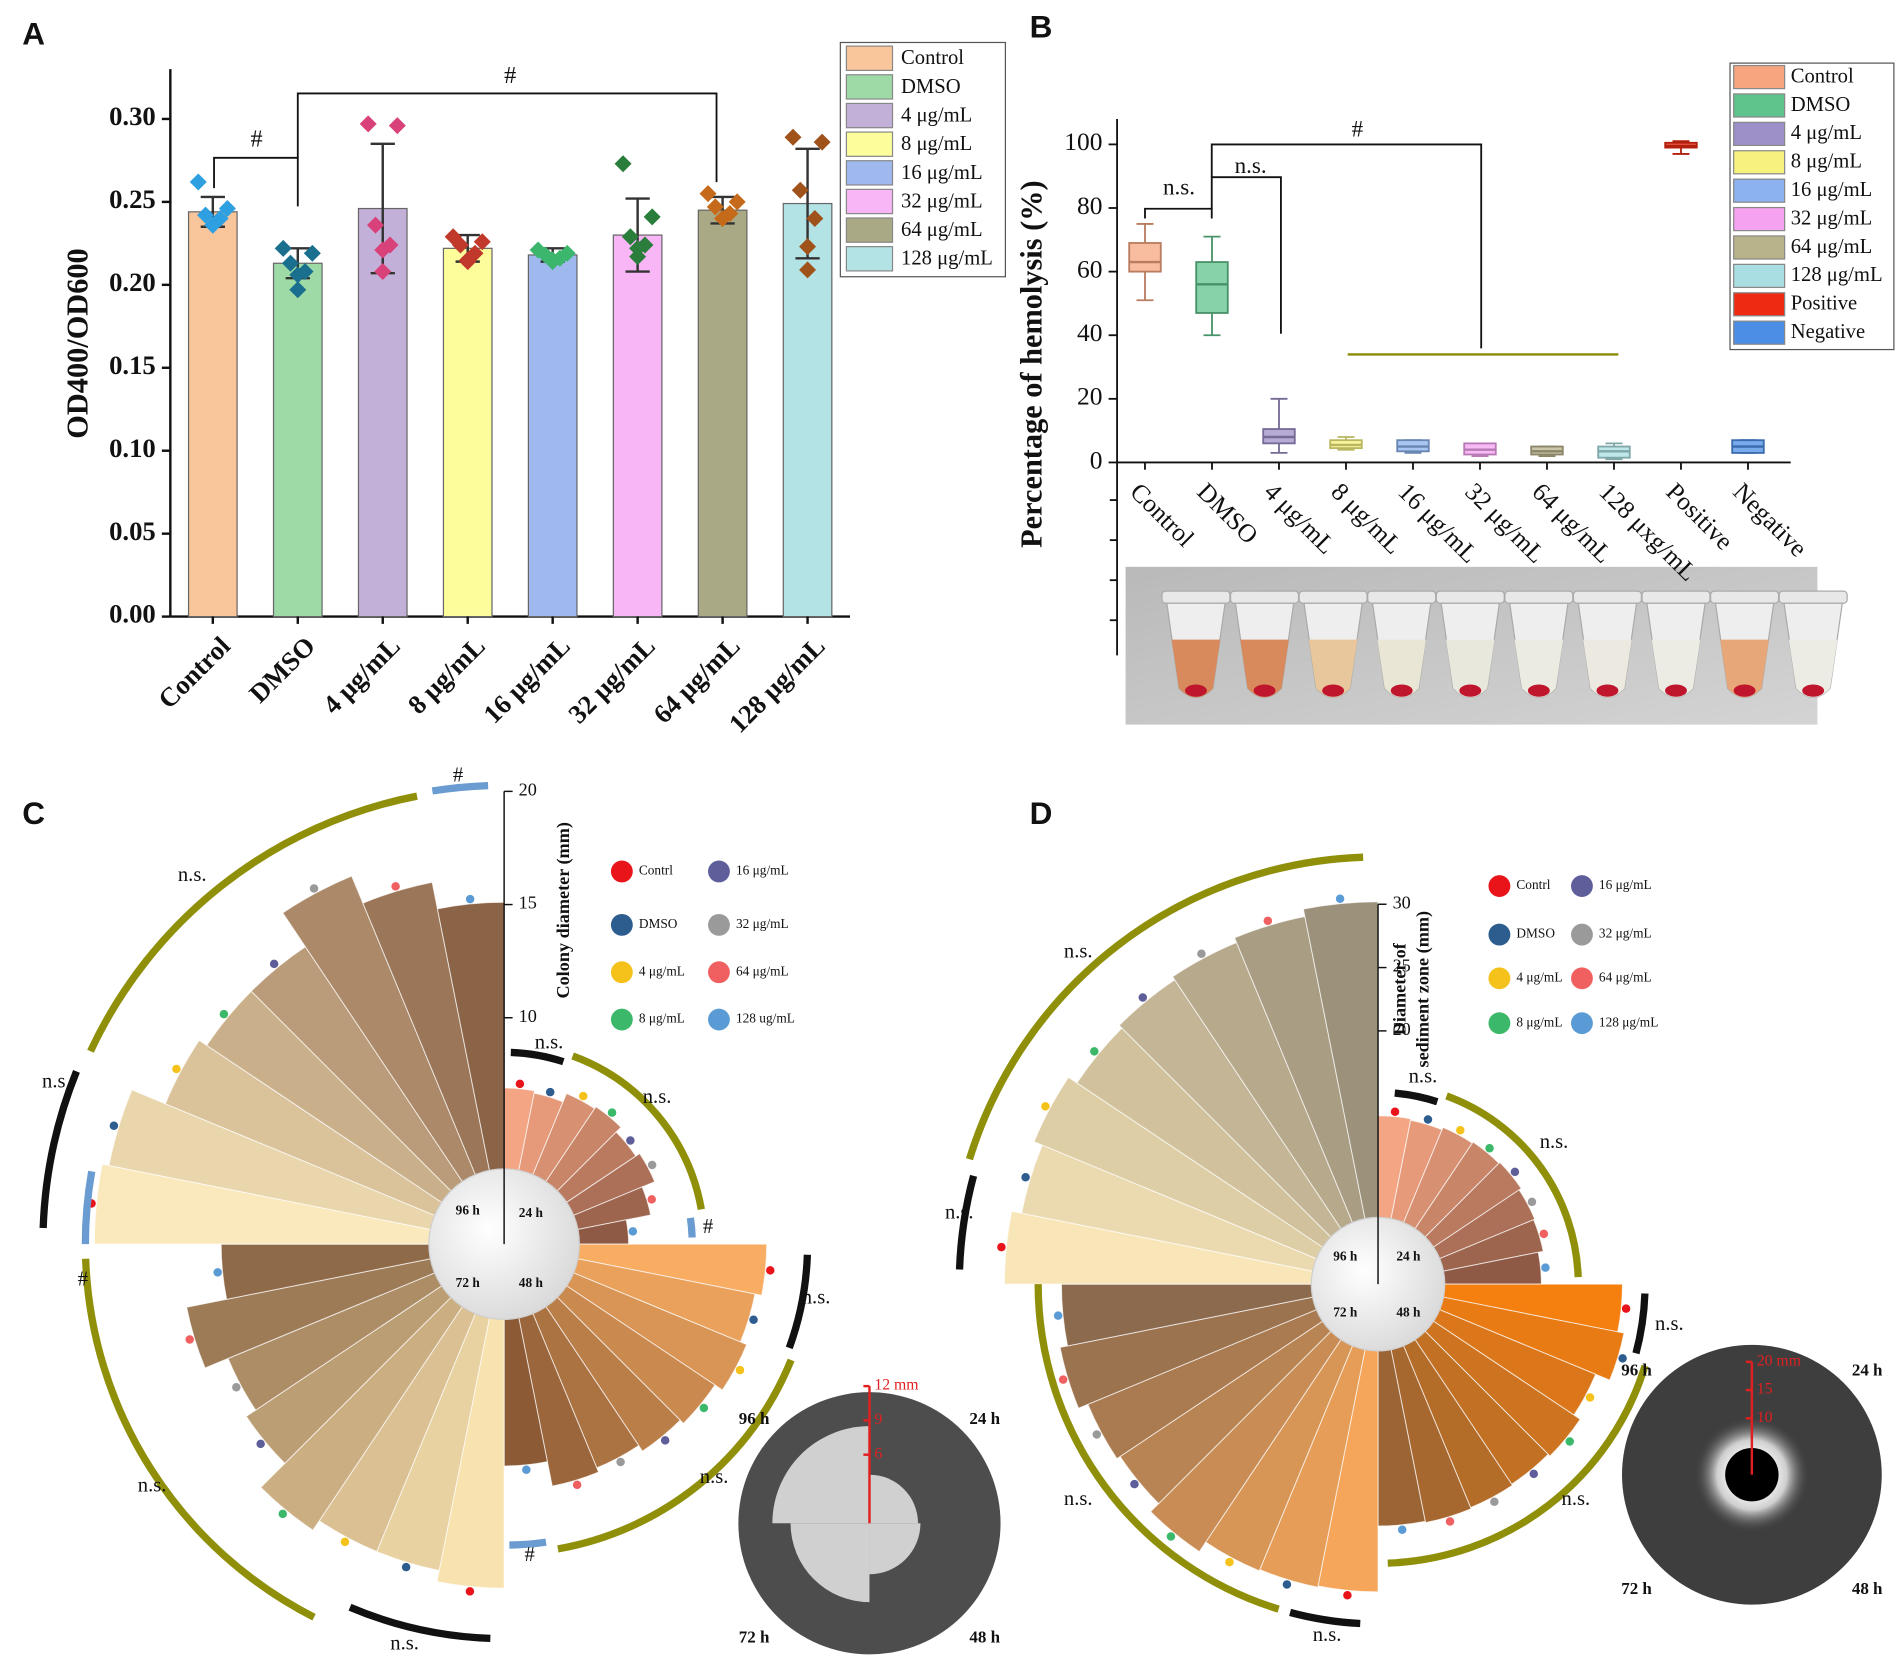 Image resolution: width=1904 pixels, height=1658 pixels. Describe the element at coordinates (1041, 813) in the screenshot. I see `panel-label: D` at that location.